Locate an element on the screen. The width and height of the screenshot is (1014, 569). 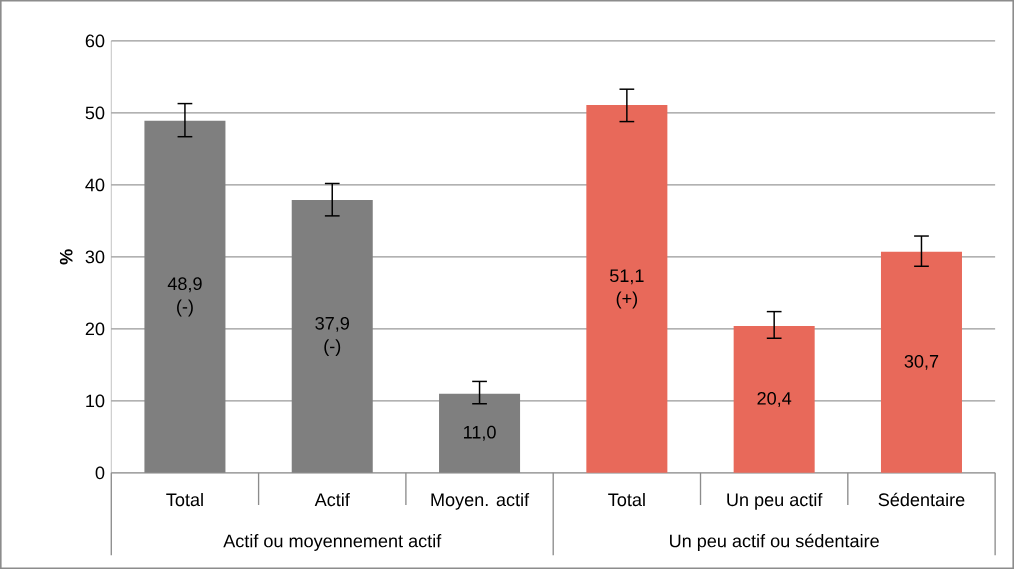
x-tick-label: Actif is located at coordinates (332, 499).